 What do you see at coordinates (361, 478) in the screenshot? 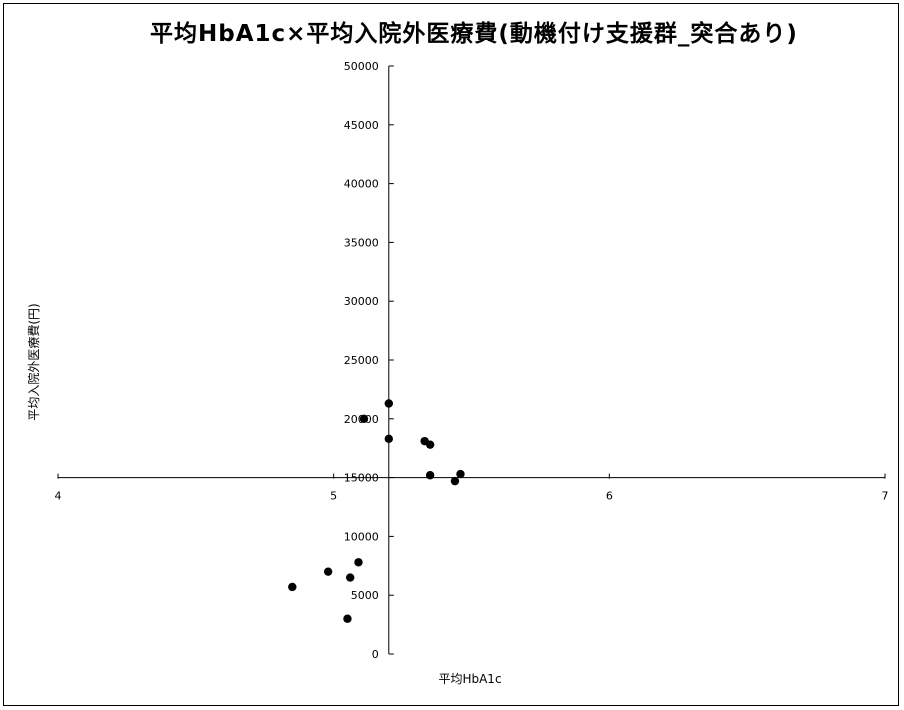
I see `y-tick-label: 15000` at bounding box center [361, 478].